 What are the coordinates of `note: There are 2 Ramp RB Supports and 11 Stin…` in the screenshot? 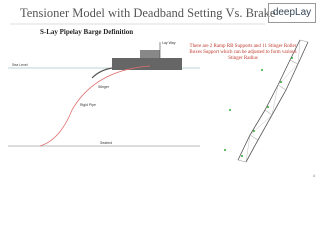 It's located at (243, 52).